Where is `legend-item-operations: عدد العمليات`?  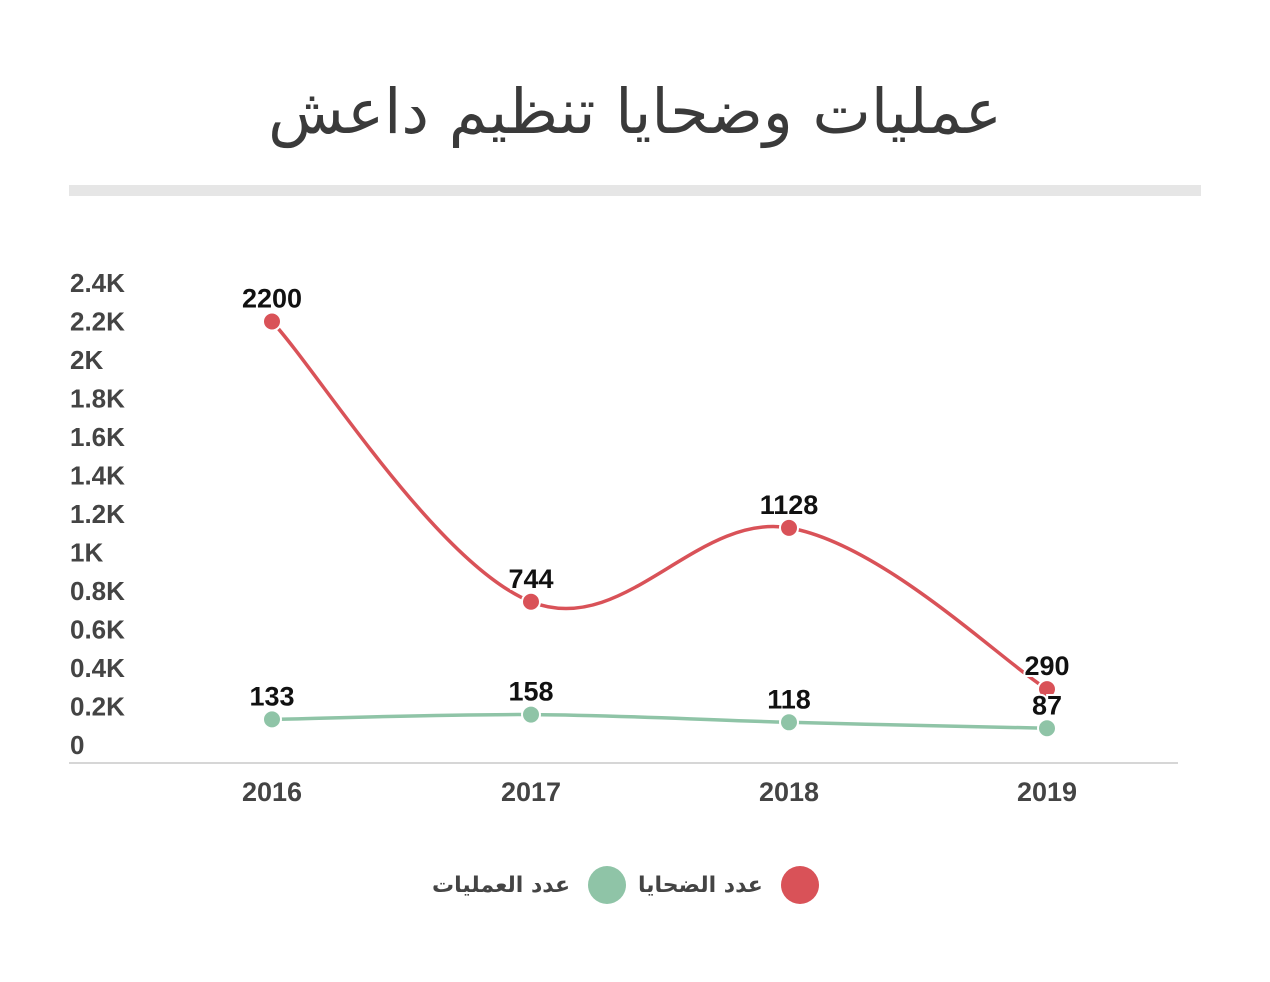 legend-item-operations: عدد العمليات is located at coordinates (529, 885).